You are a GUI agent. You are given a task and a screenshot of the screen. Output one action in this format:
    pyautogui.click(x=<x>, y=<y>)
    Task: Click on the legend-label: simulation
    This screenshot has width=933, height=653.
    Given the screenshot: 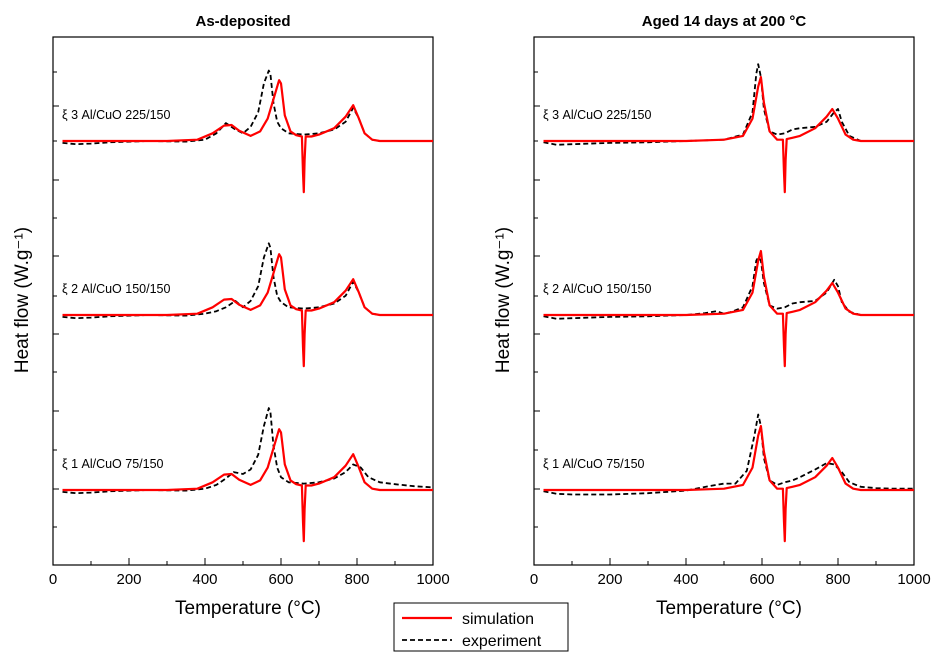 What is the action you would take?
    pyautogui.click(x=498, y=619)
    